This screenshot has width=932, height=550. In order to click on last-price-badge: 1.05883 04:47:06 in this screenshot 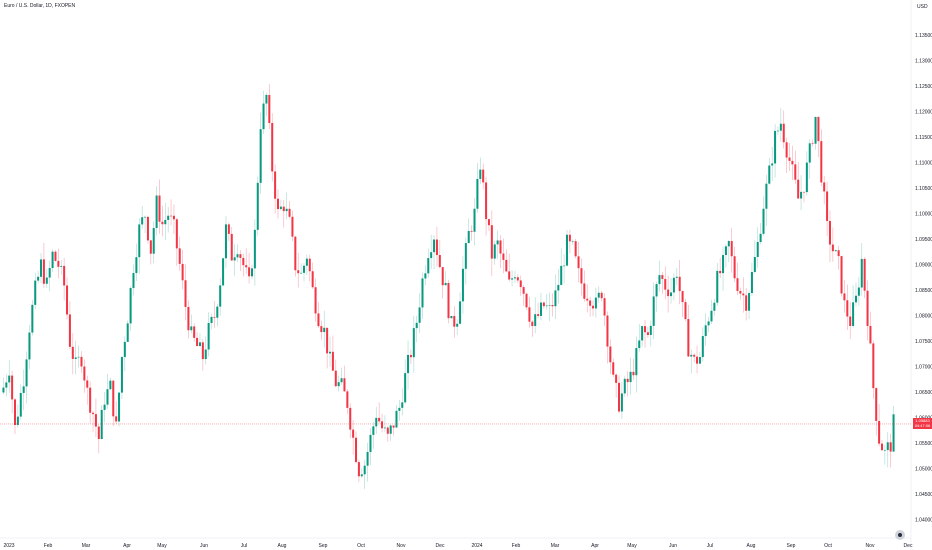, I will do `click(922, 423)`.